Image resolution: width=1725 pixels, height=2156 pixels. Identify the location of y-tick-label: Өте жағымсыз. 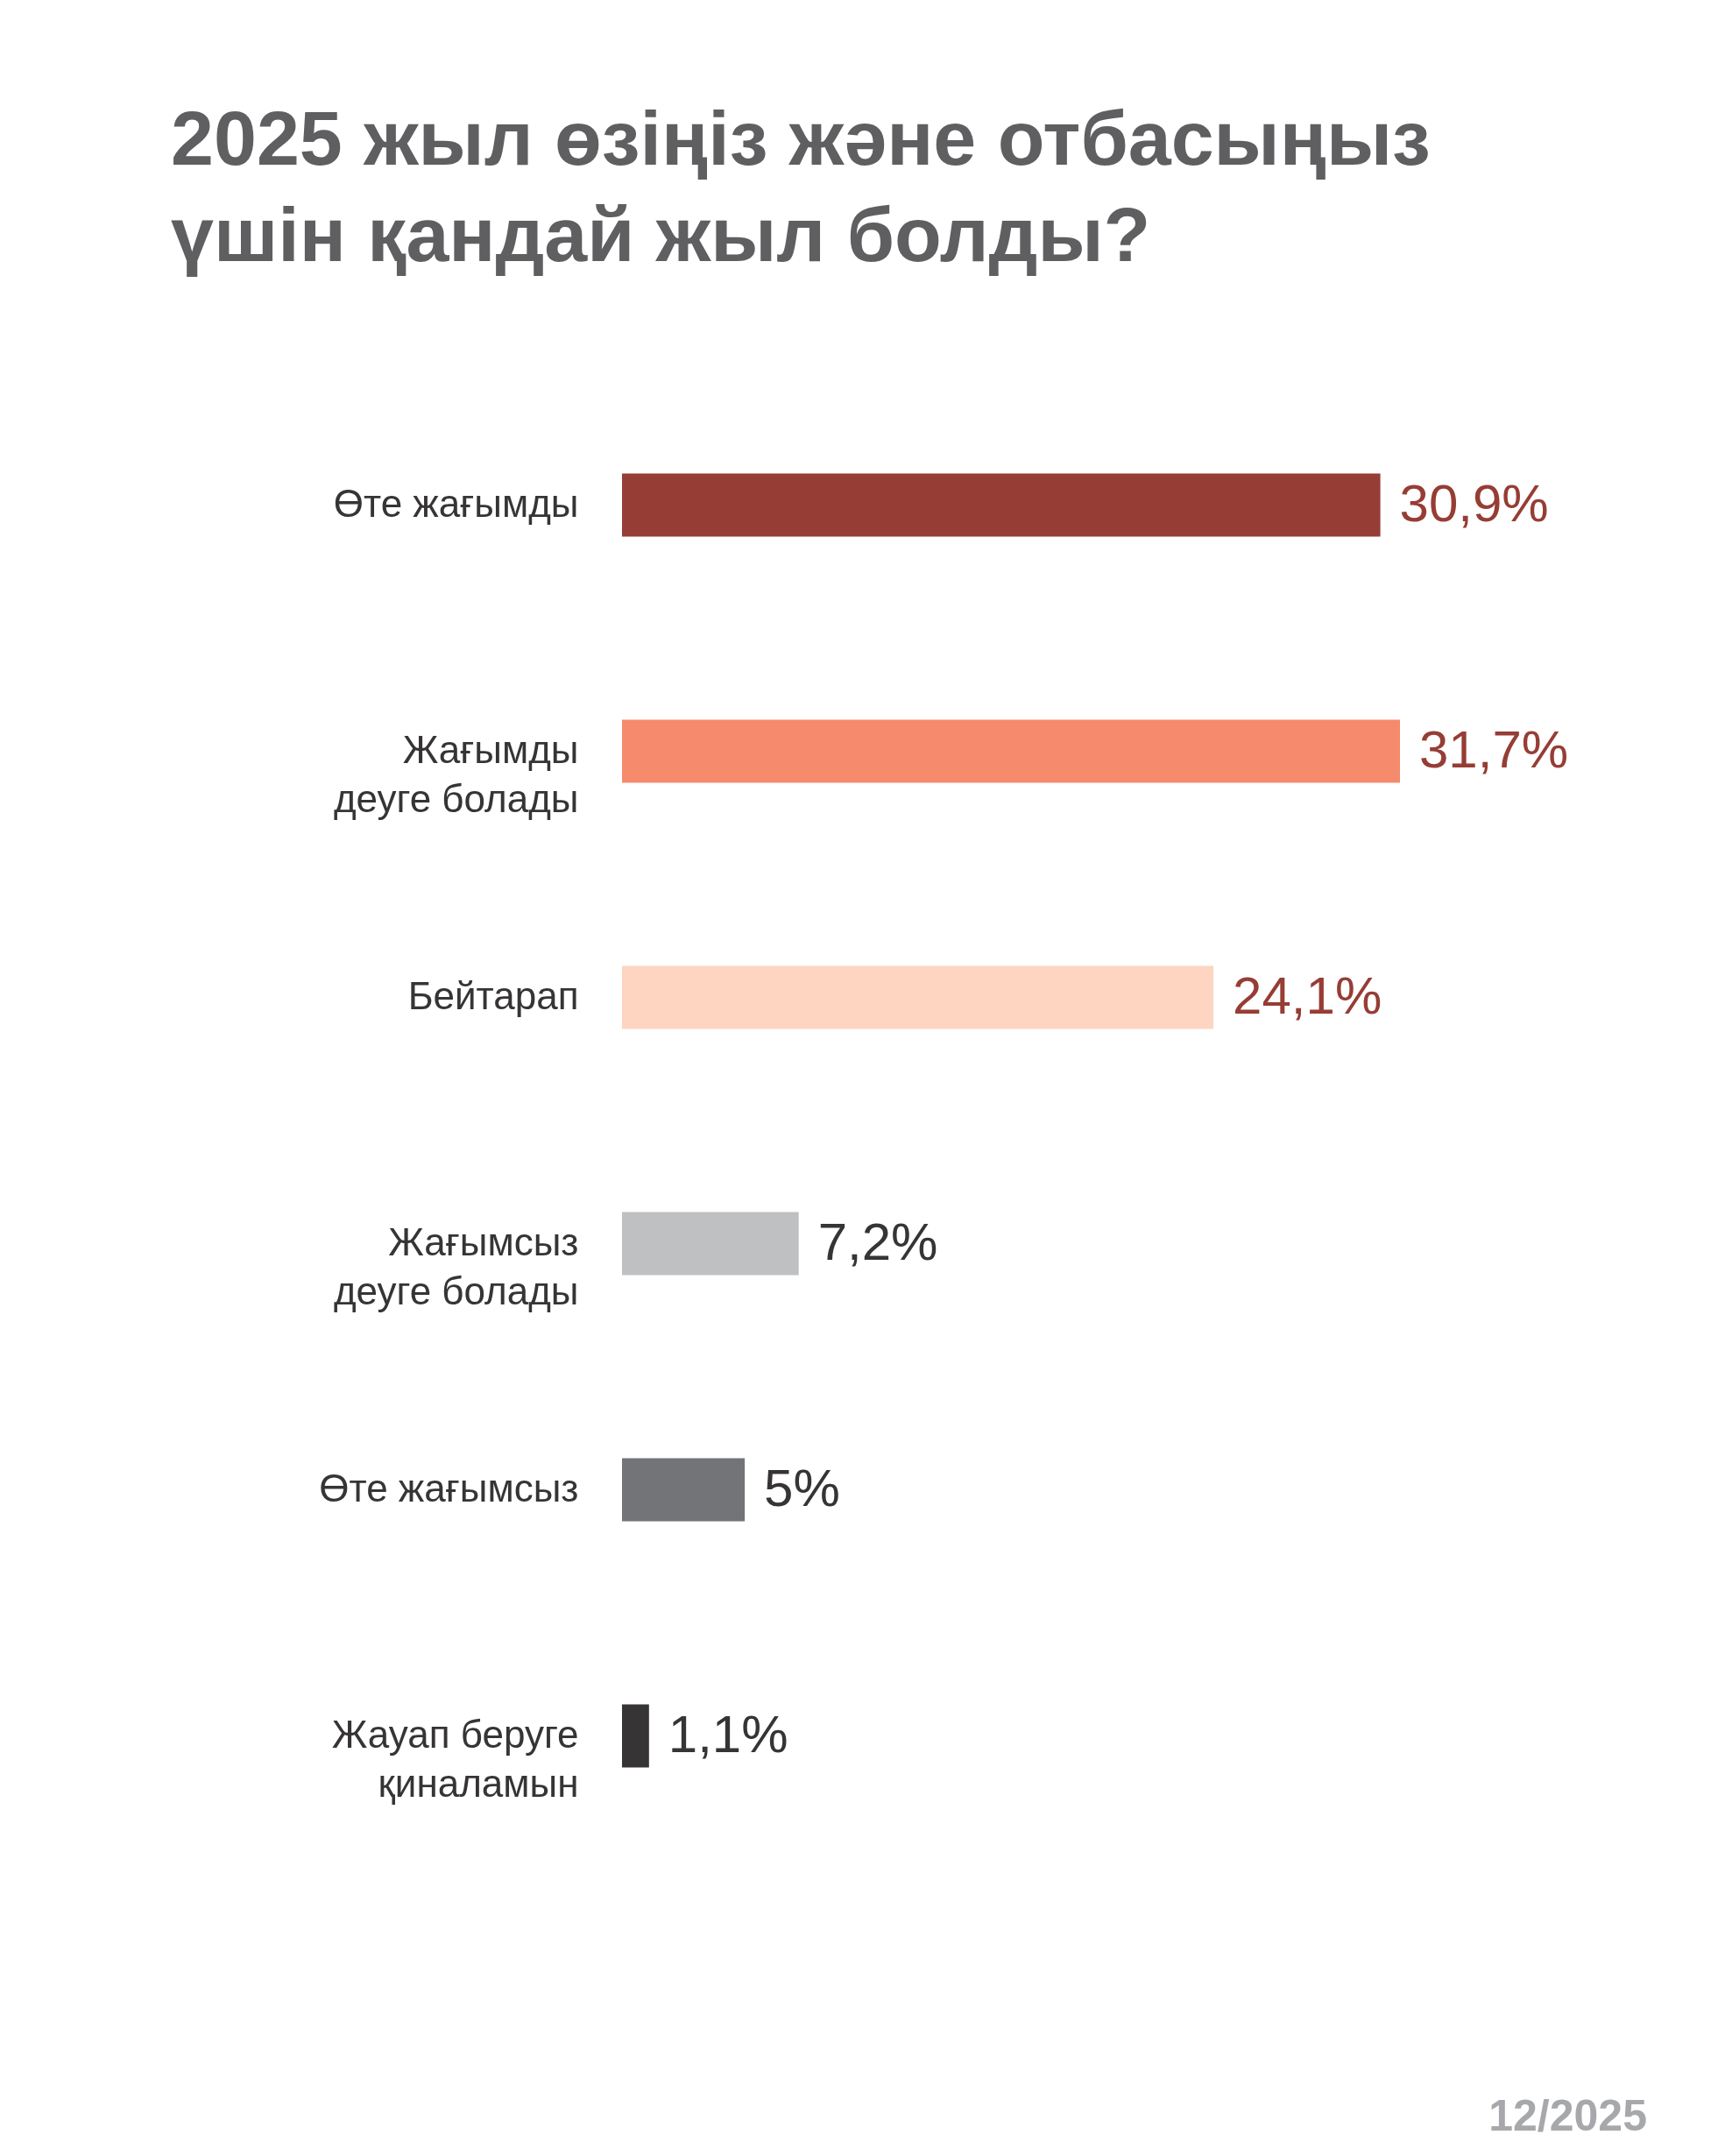
(449, 1487).